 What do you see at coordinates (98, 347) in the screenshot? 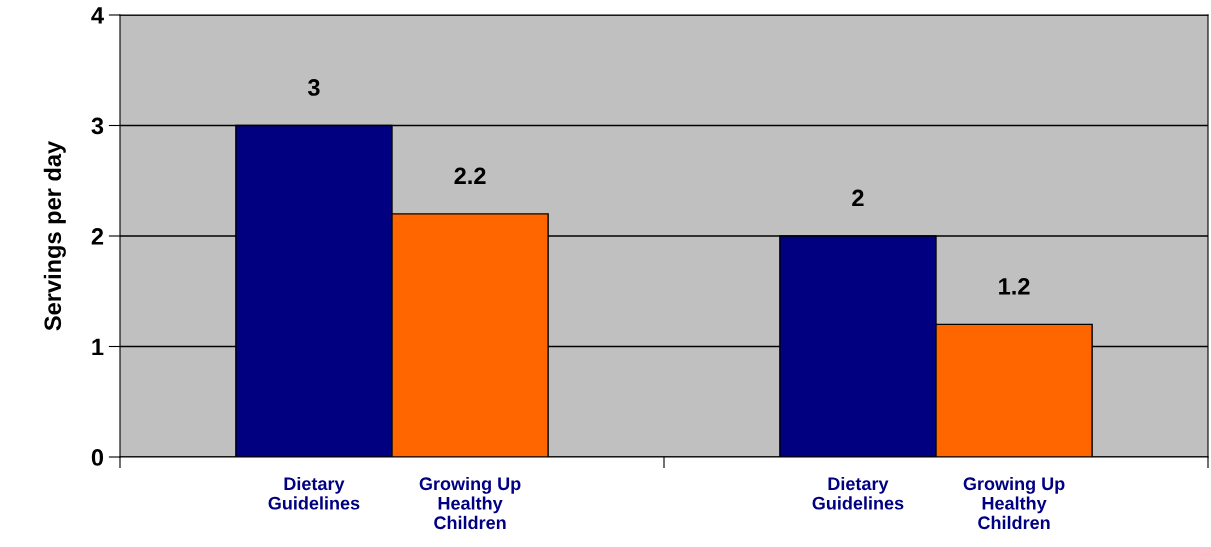
I see `y-tick-label: 1` at bounding box center [98, 347].